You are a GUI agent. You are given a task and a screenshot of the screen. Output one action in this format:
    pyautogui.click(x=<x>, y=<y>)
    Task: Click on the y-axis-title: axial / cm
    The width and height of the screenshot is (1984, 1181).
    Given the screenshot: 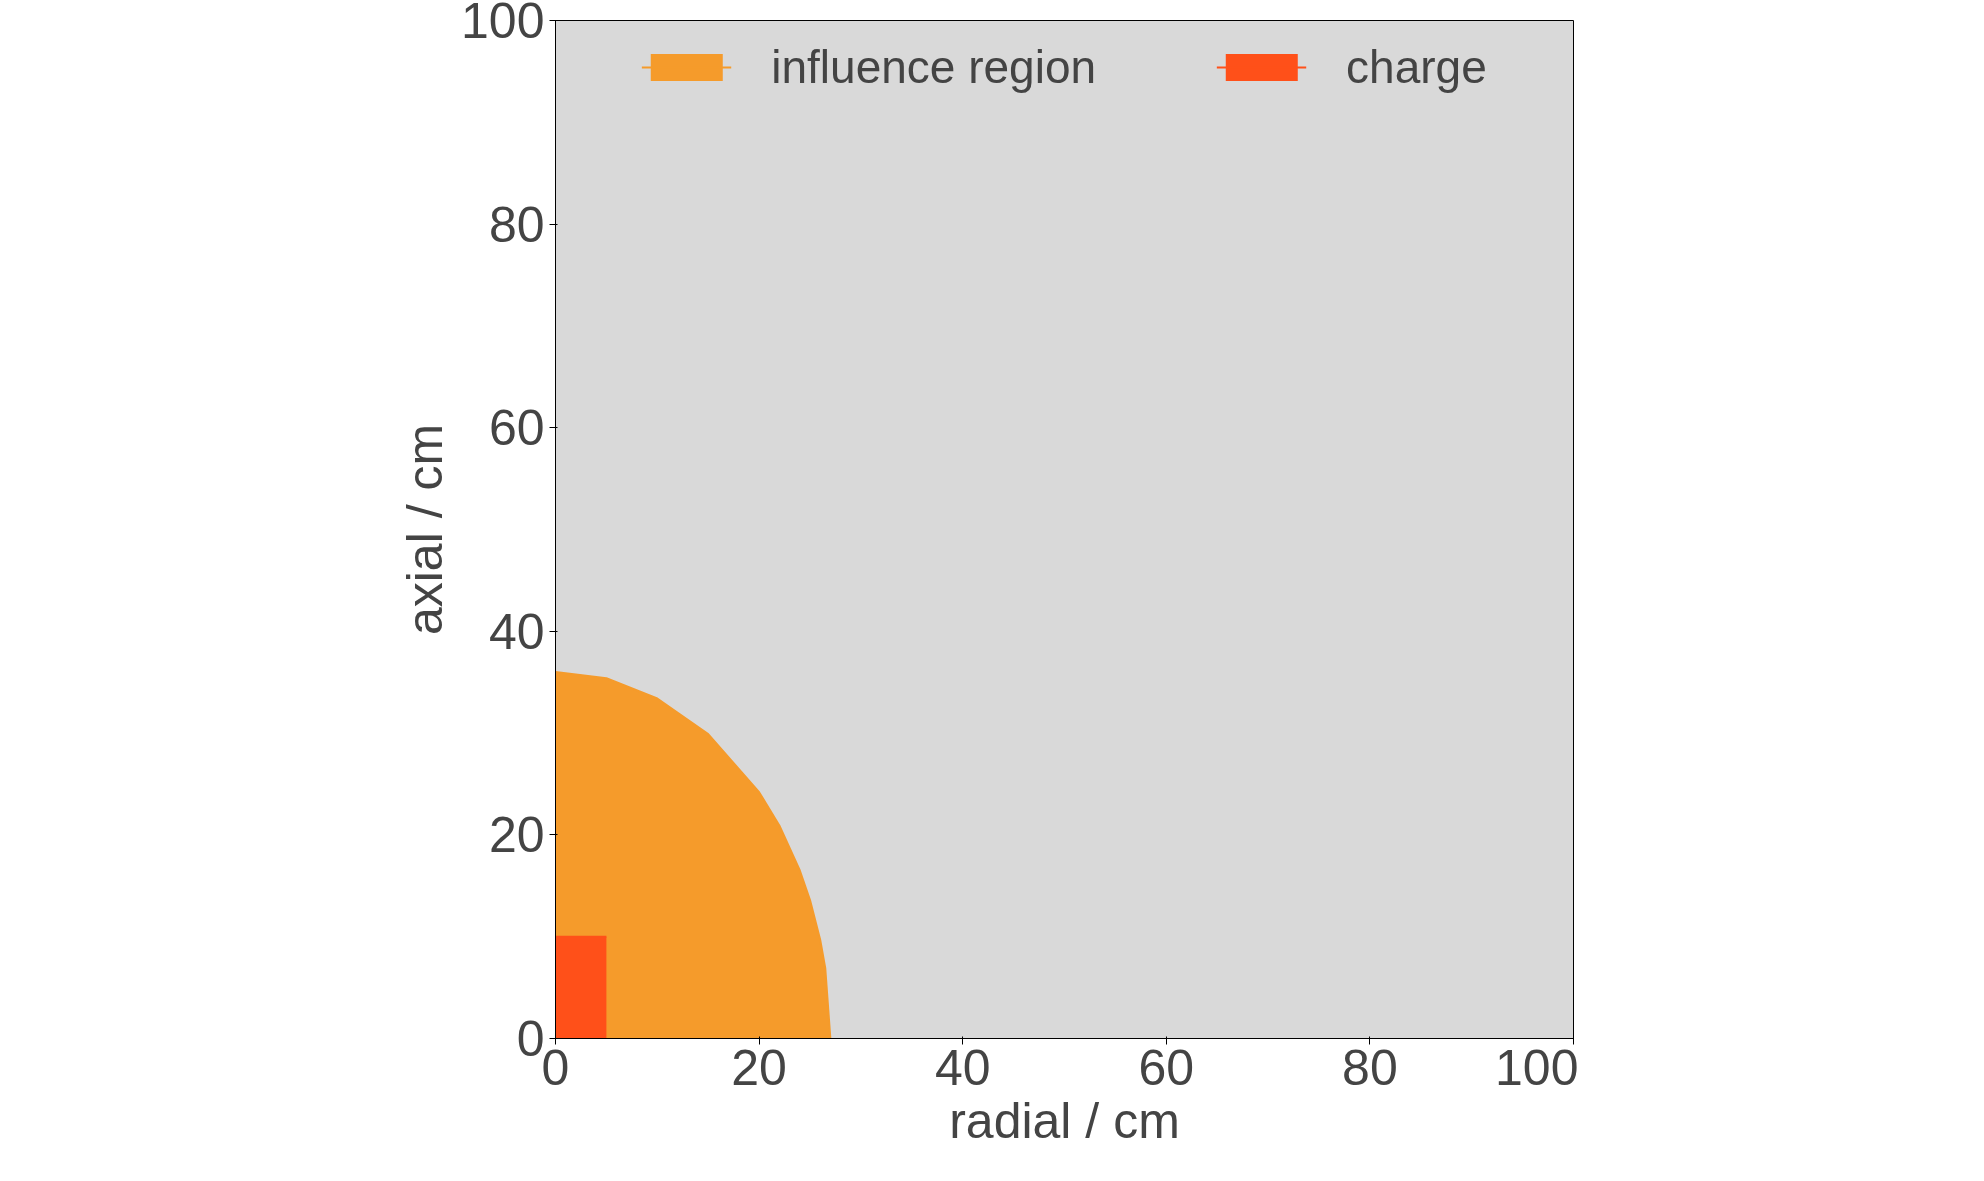 What is the action you would take?
    pyautogui.click(x=425, y=529)
    